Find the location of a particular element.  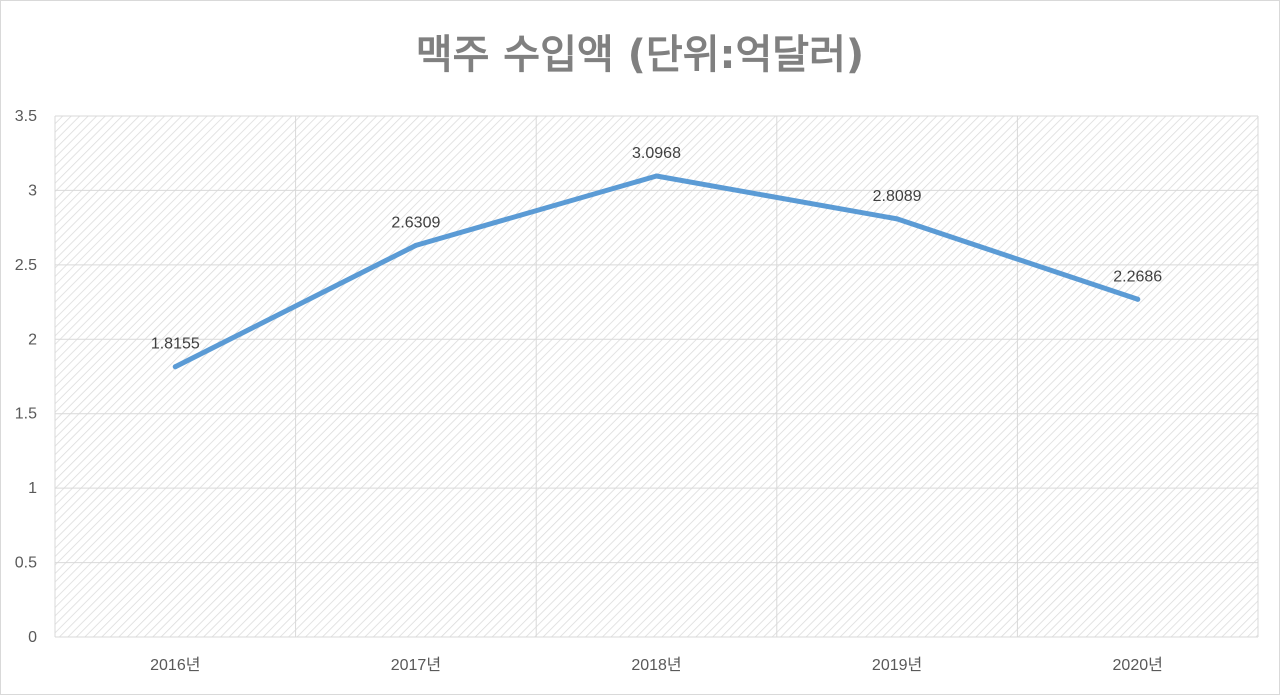

x-tick-label: 2017년 is located at coordinates (416, 665).